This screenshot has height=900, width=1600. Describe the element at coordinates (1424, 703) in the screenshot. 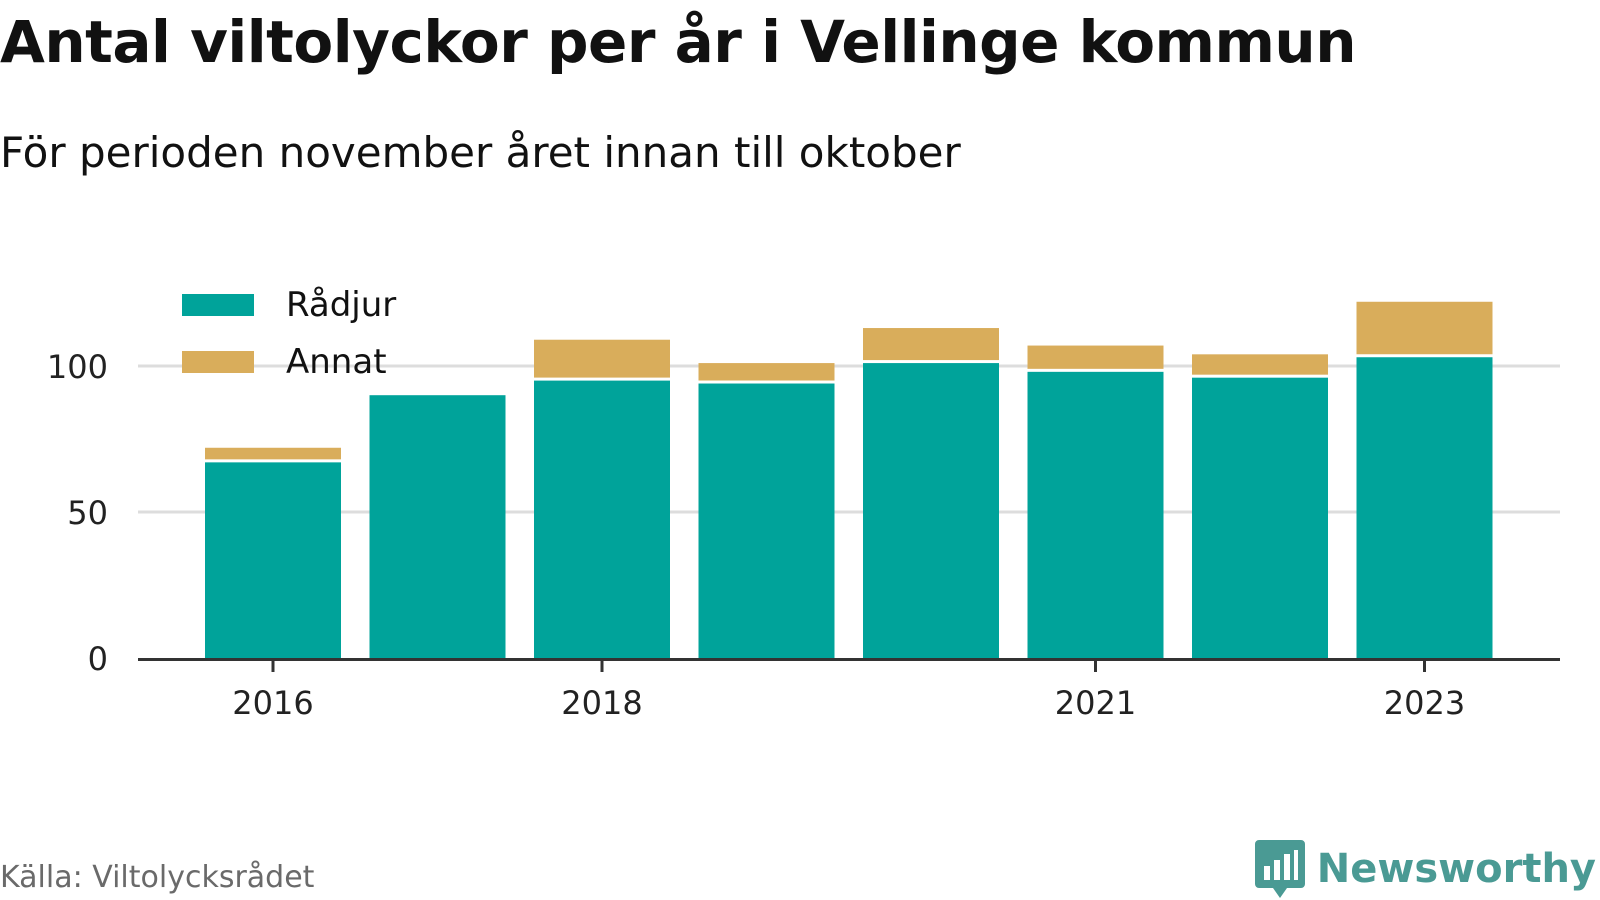

I see `x-tick-label: 2023` at that location.